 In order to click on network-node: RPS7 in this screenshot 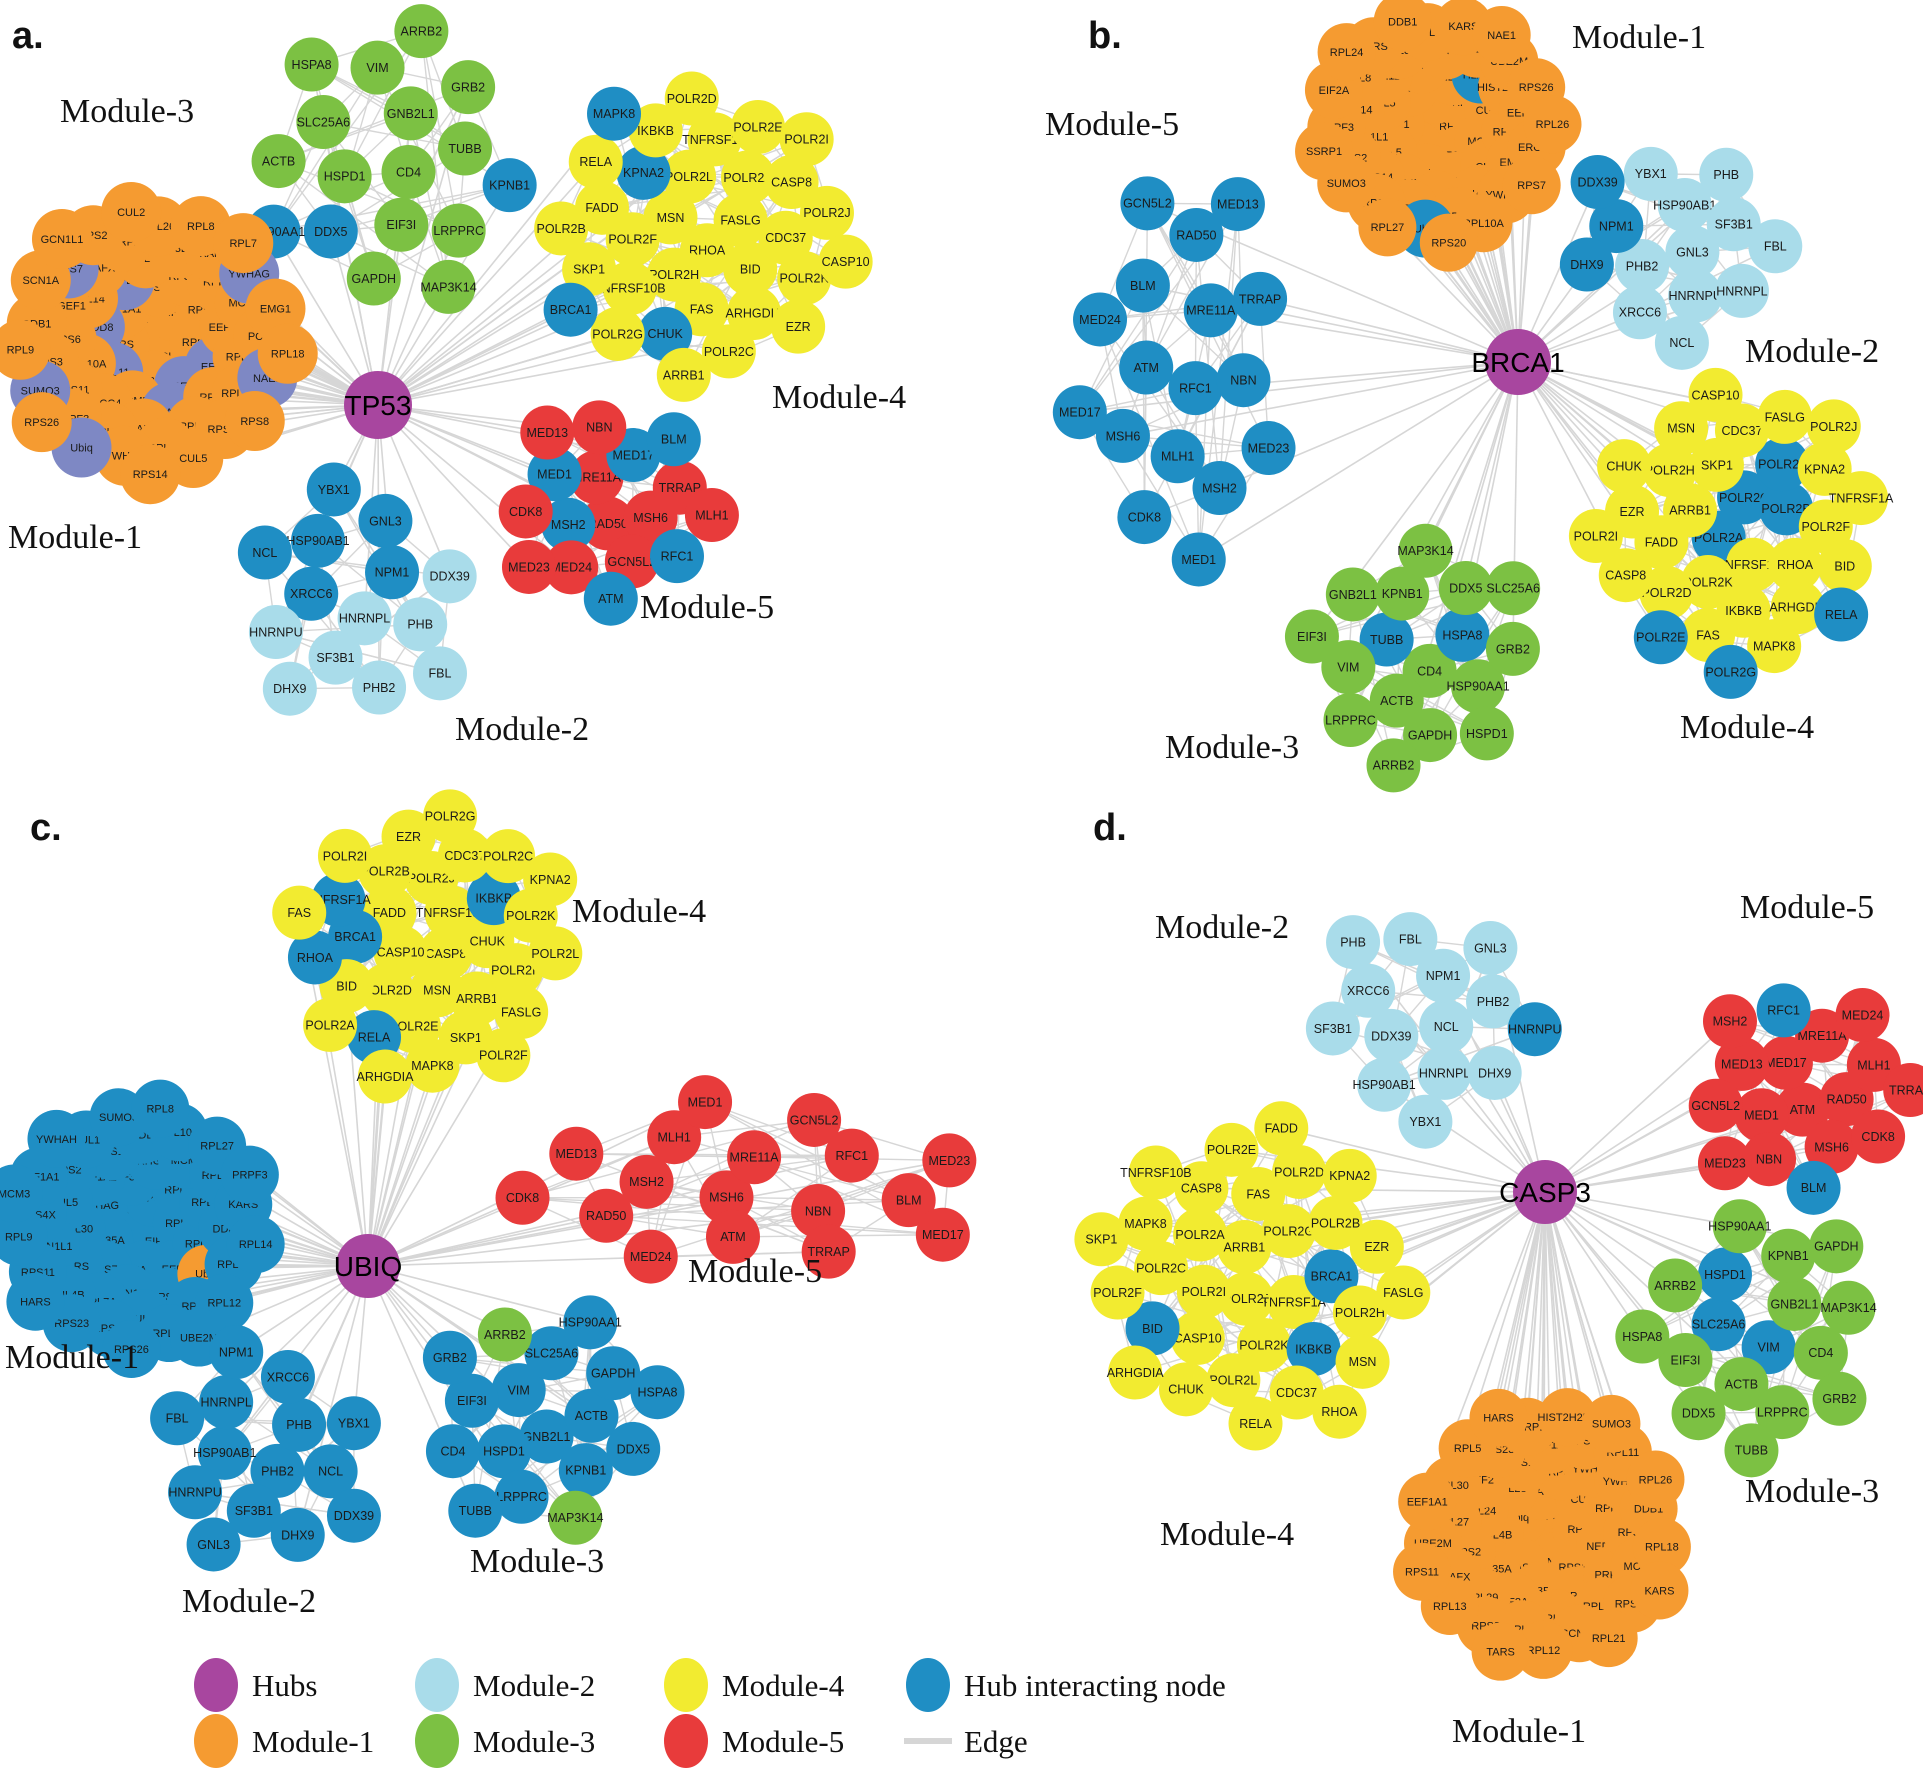, I will do `click(1531, 185)`.